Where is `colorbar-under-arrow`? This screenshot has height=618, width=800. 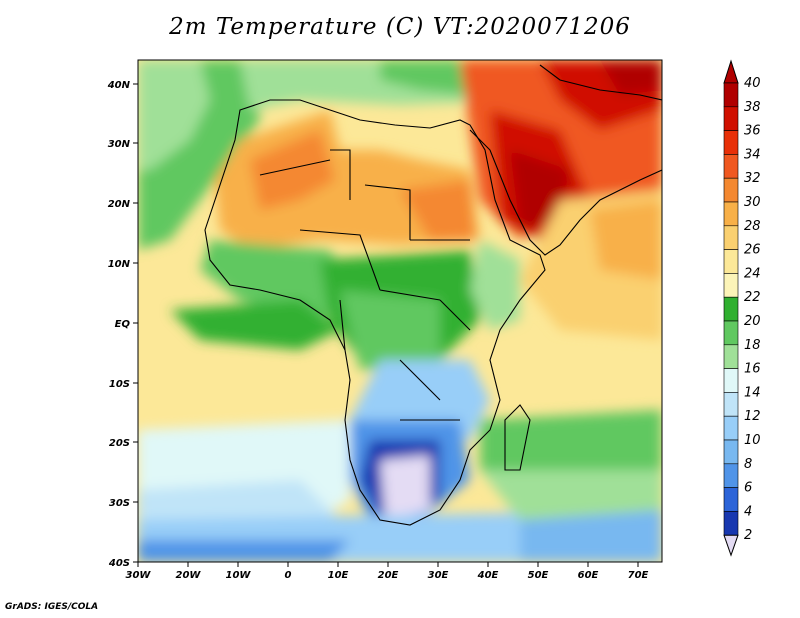 colorbar-under-arrow is located at coordinates (731, 545).